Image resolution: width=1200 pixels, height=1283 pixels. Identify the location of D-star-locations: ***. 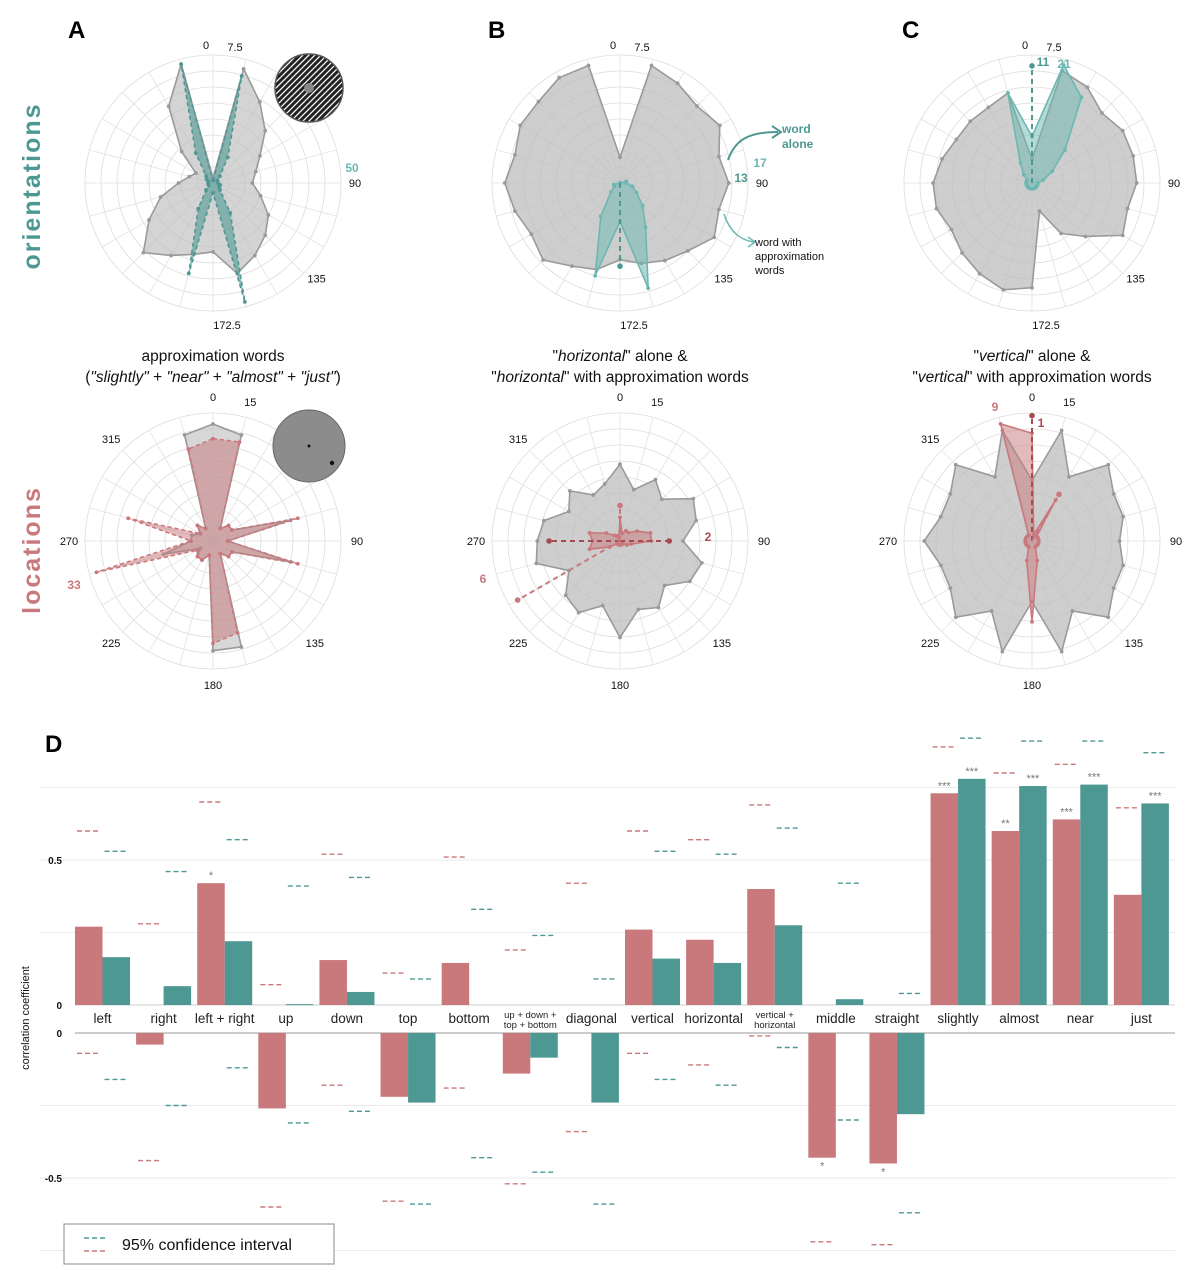
(1067, 812).